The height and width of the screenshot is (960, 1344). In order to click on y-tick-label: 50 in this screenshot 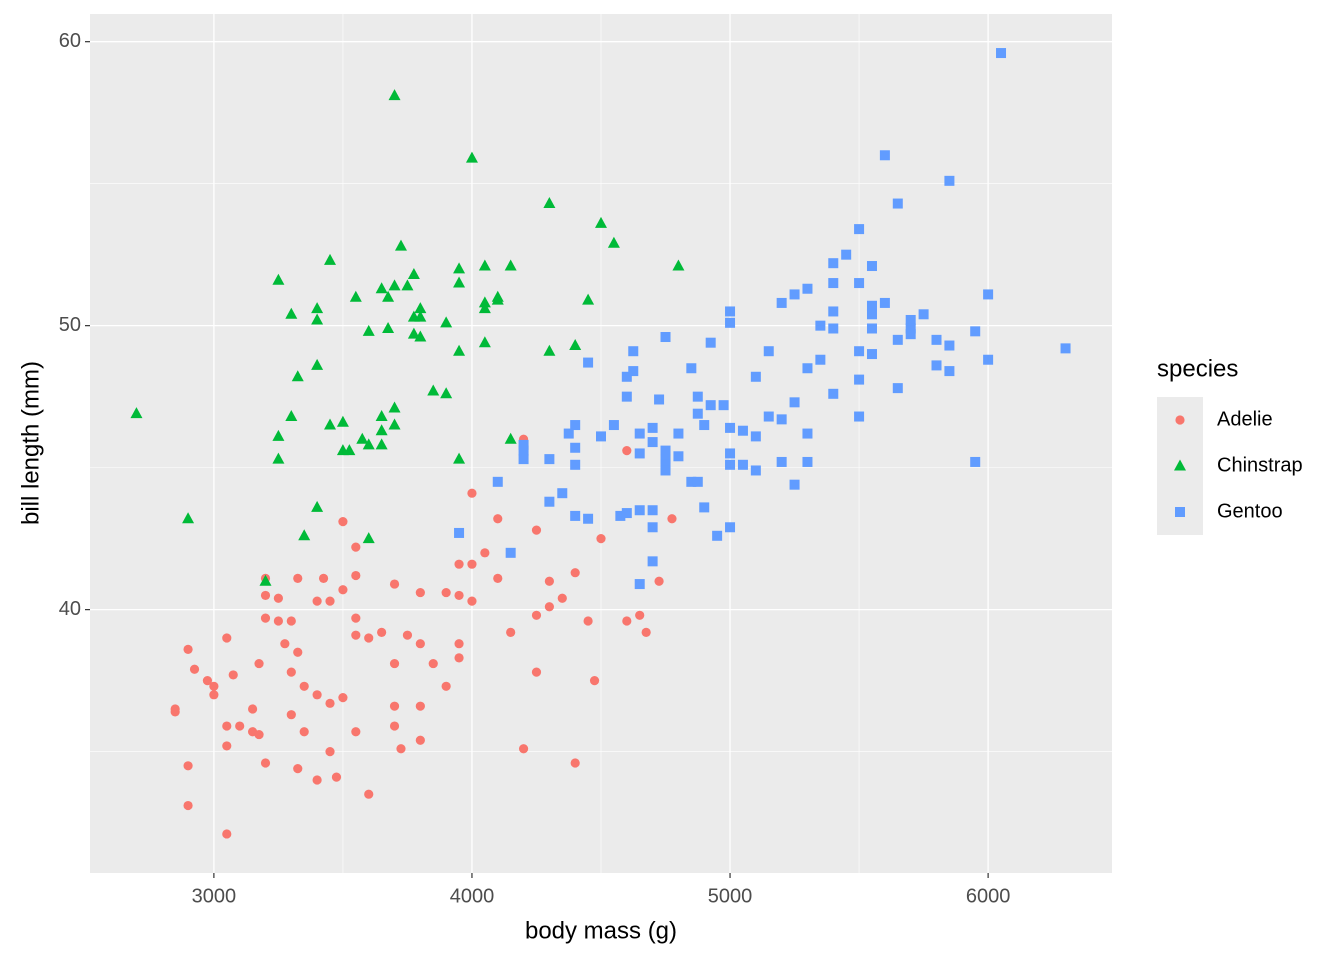, I will do `click(70, 325)`.